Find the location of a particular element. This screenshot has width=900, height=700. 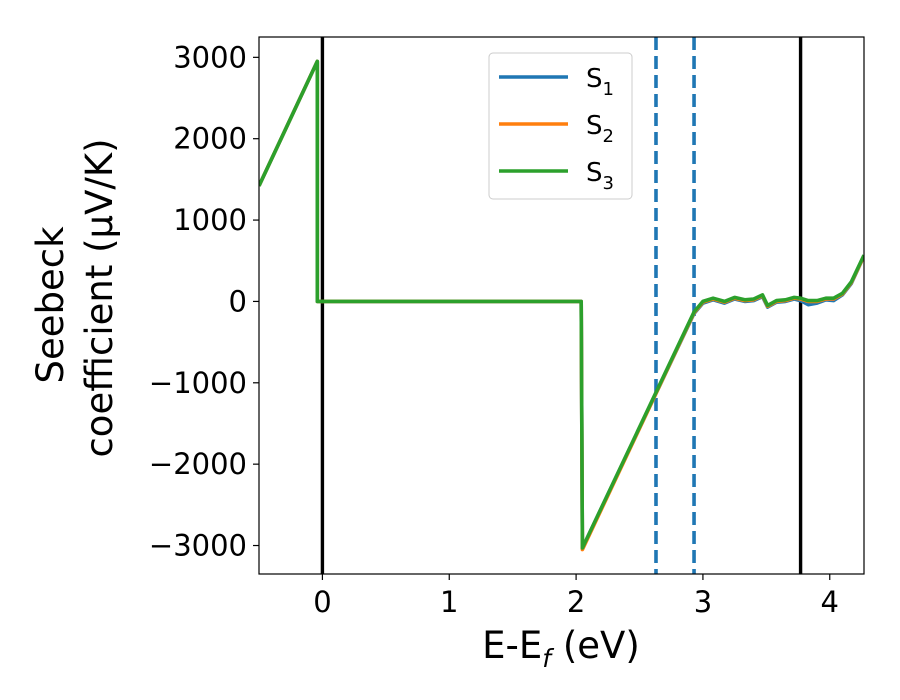

y-tick-label: 0 is located at coordinates (238, 301).